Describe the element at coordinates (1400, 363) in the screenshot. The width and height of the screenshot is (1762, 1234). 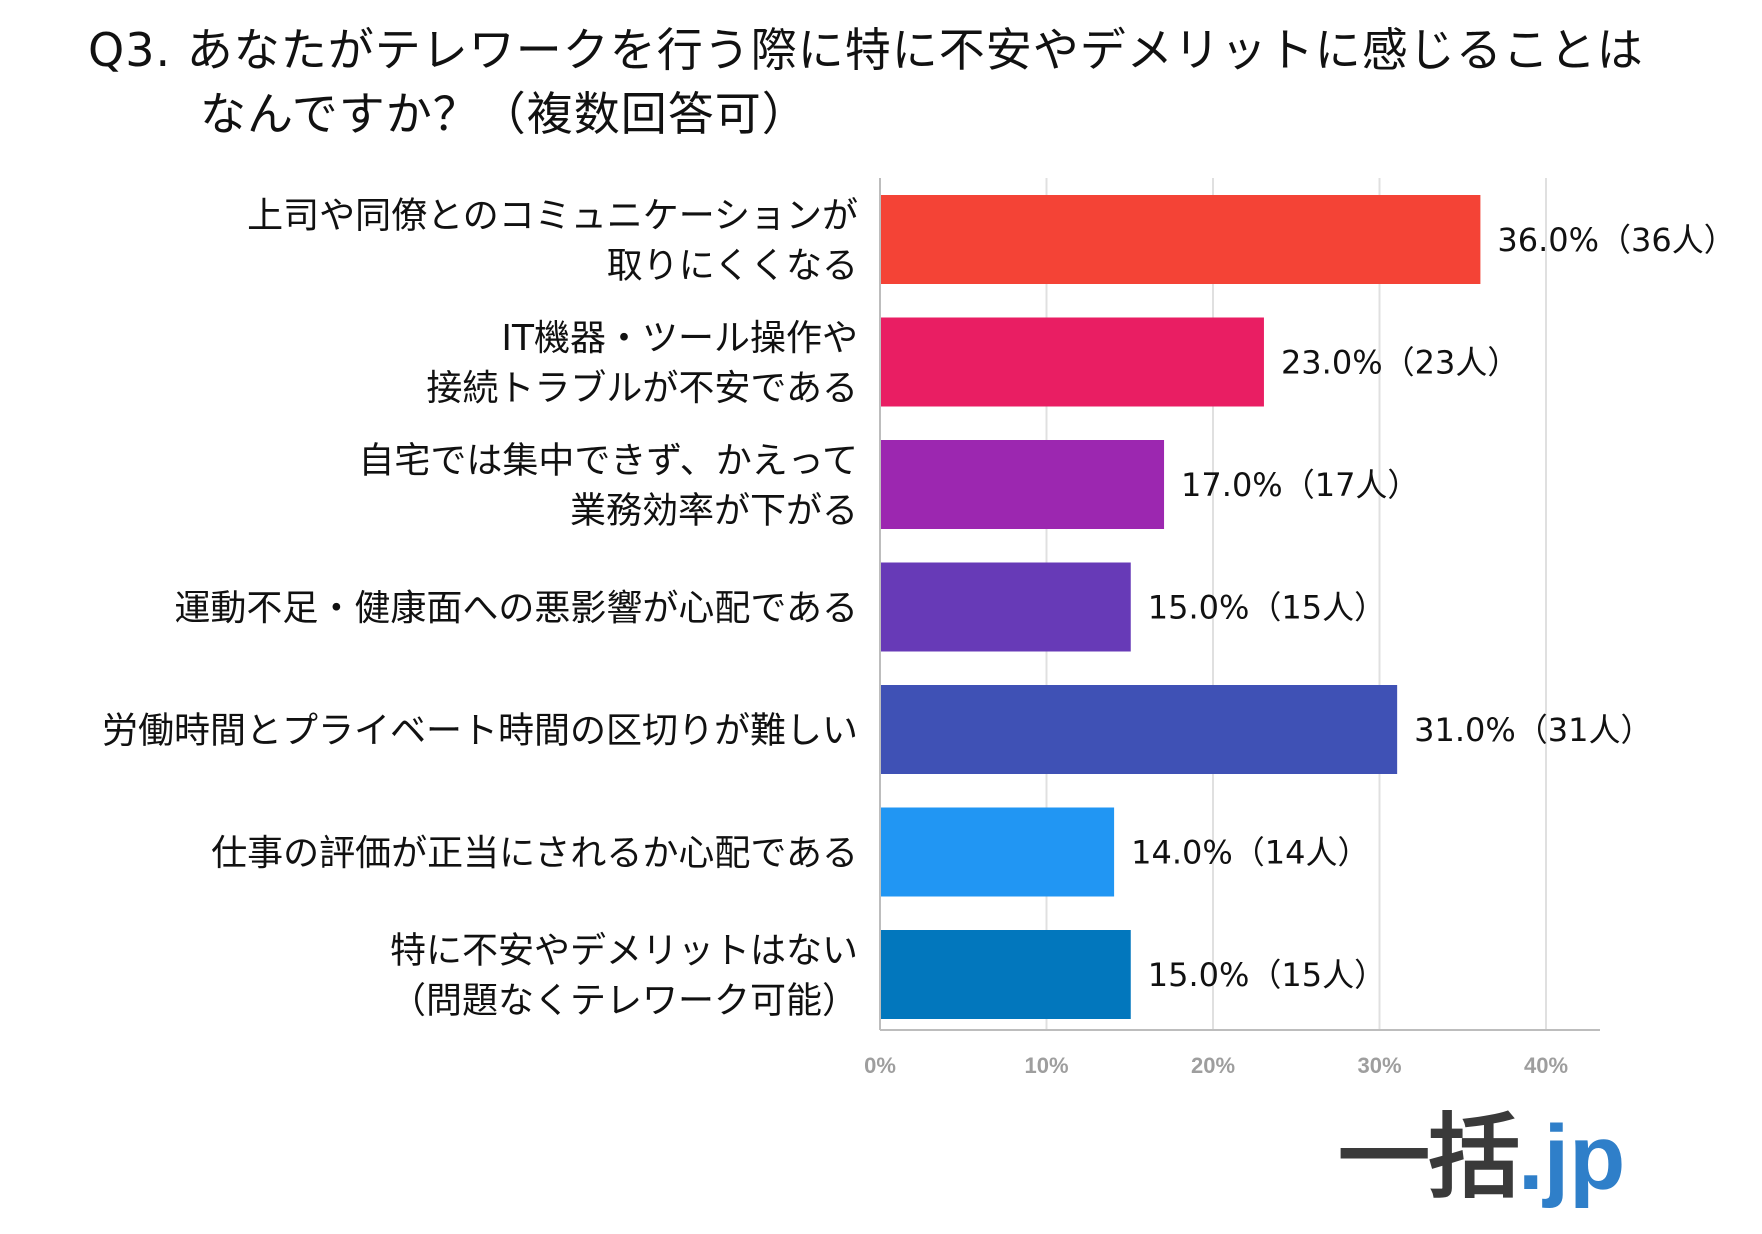
I see `data-label: 23.0%（23人）` at that location.